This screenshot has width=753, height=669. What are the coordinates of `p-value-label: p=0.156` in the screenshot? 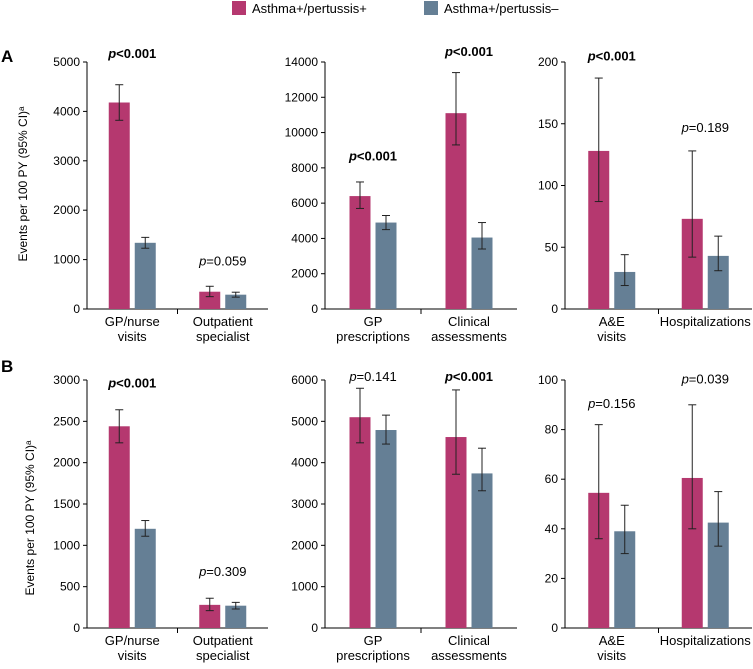 It's located at (611, 403).